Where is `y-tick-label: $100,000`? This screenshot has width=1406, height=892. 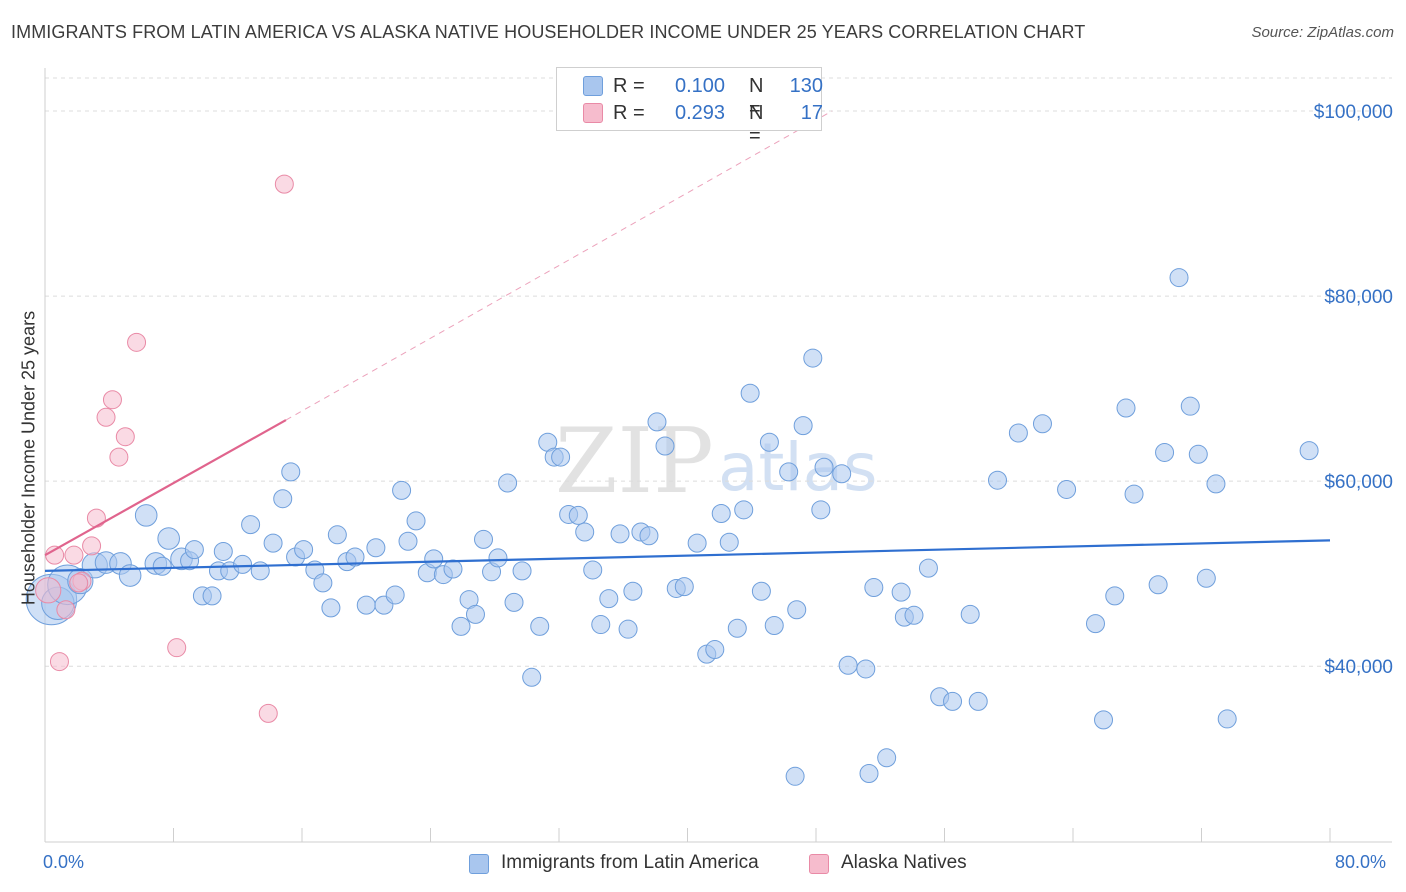 y-tick-label: $100,000 is located at coordinates (1353, 112).